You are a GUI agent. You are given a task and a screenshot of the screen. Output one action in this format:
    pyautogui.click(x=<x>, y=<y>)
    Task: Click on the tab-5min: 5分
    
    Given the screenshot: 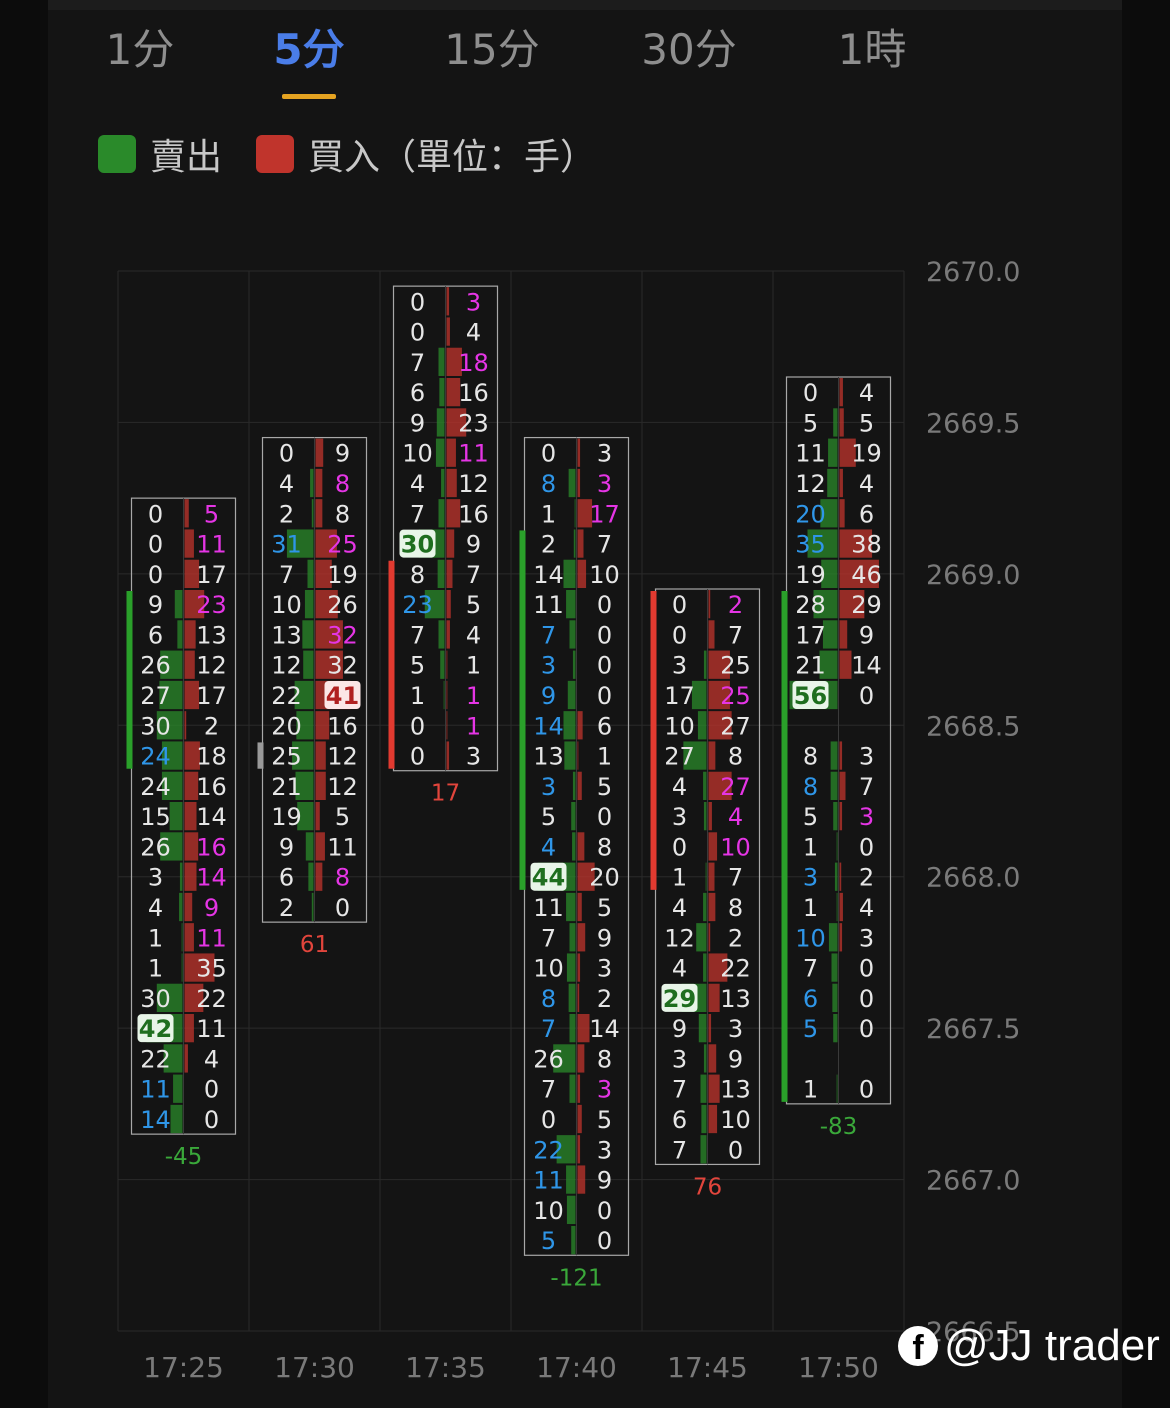 What is the action you would take?
    pyautogui.click(x=309, y=49)
    